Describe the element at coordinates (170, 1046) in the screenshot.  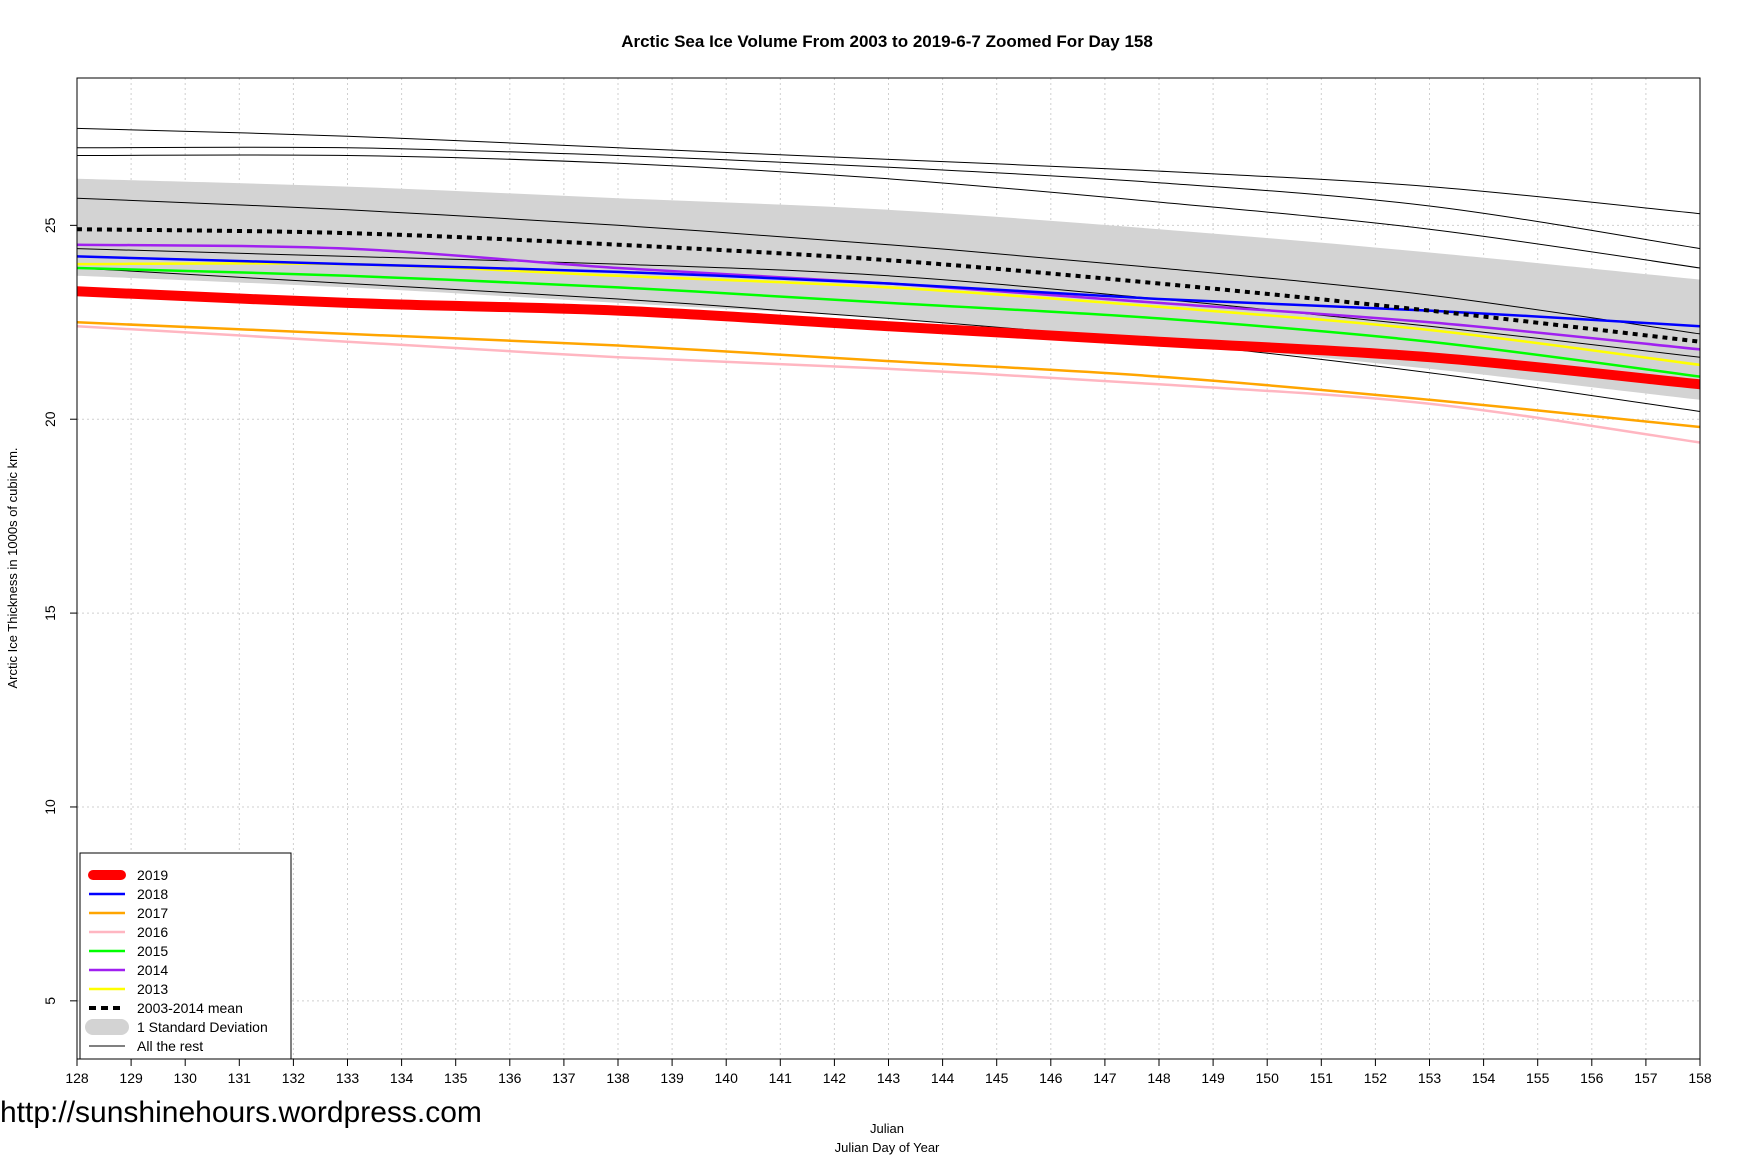
I see `legend-label: All the rest` at that location.